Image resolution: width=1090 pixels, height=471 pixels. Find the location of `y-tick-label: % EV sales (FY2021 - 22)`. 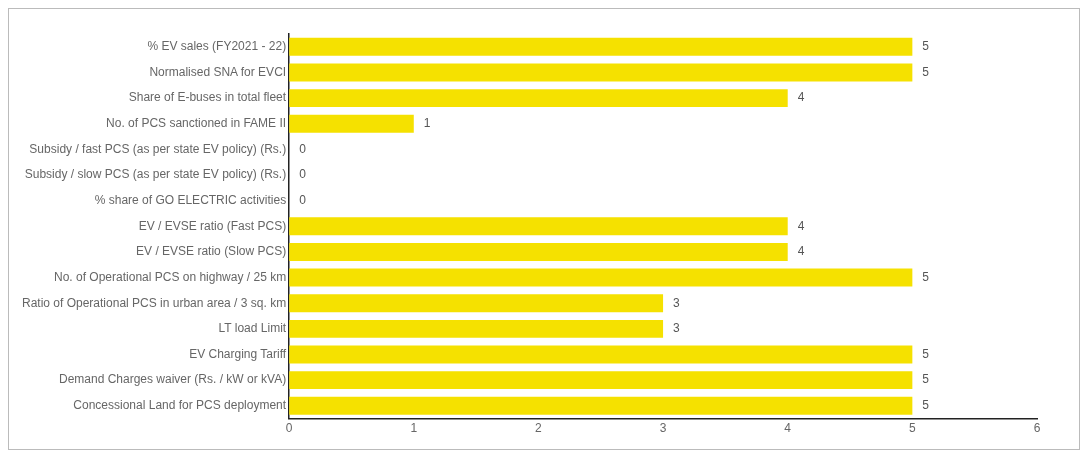

y-tick-label: % EV sales (FY2021 - 22) is located at coordinates (217, 46).